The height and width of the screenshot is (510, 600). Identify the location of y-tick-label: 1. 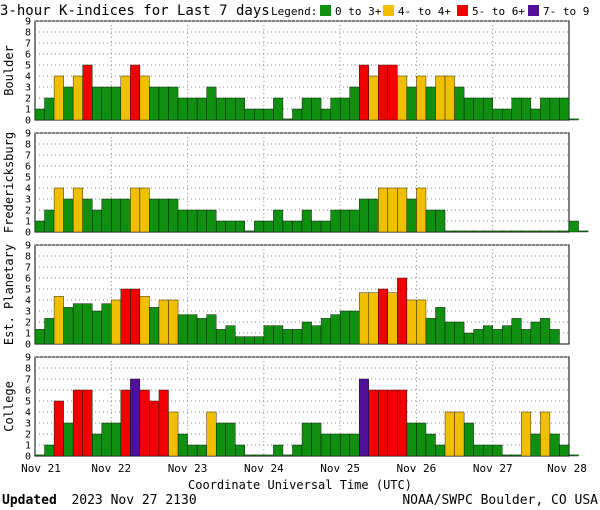
(28, 446).